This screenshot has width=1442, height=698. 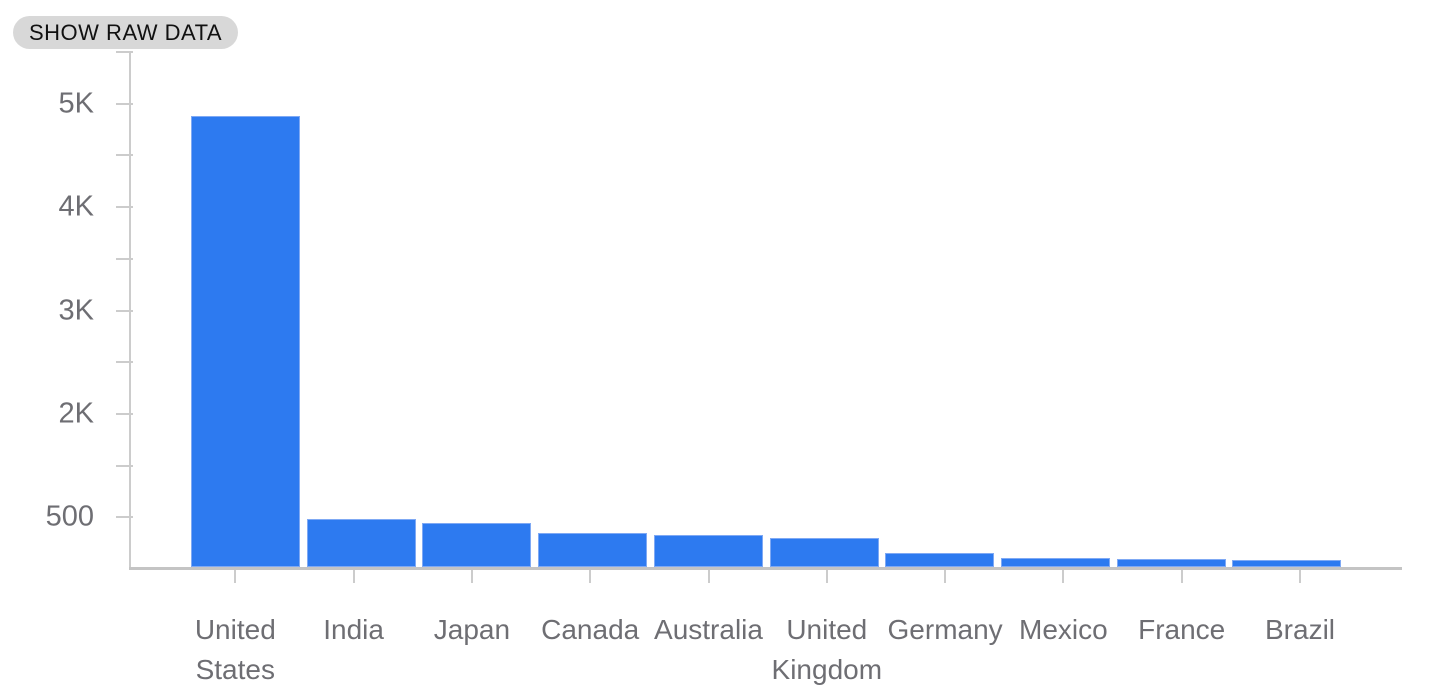 I want to click on bar-united-states, so click(x=245, y=341).